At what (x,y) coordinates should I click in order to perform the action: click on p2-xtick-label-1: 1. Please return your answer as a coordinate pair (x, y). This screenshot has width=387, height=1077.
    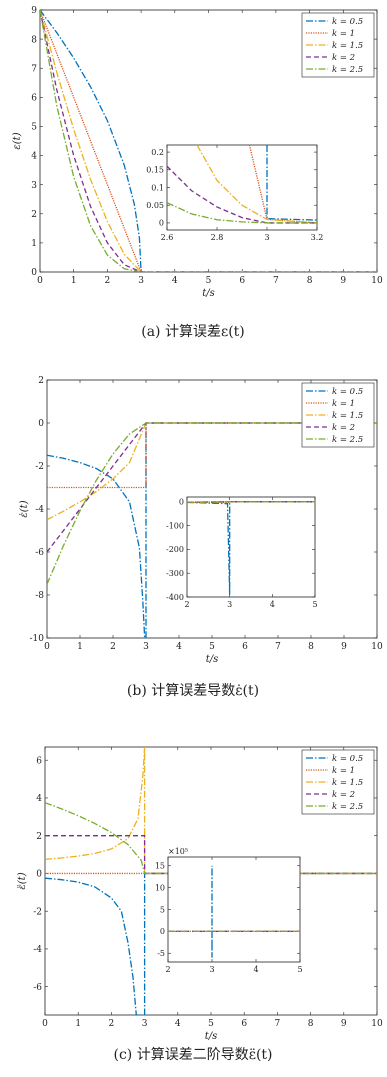
    Looking at the image, I should click on (78, 1024).